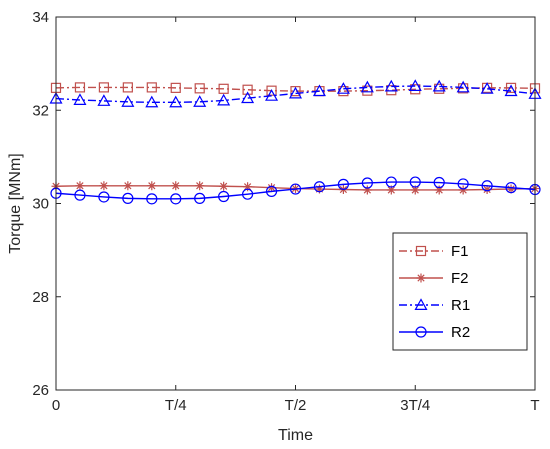  Describe the element at coordinates (295, 435) in the screenshot. I see `x-axis-title: Time` at that location.